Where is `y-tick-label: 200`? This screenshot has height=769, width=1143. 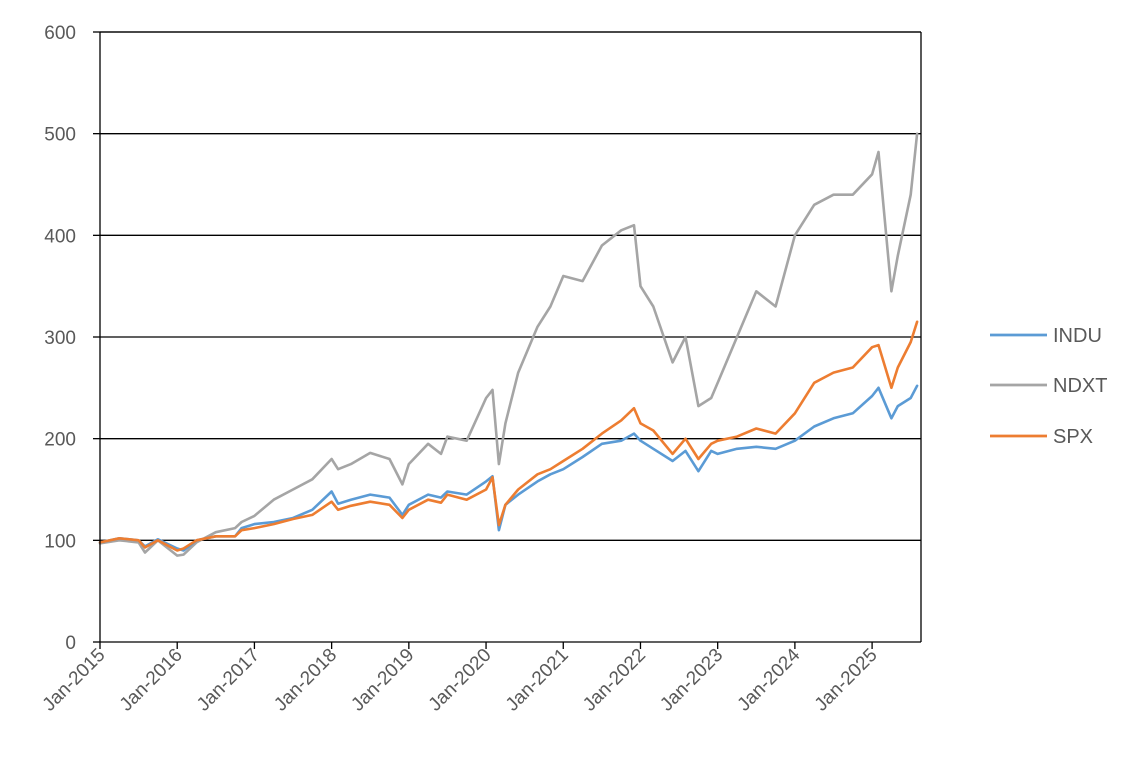 y-tick-label: 200 is located at coordinates (60, 440).